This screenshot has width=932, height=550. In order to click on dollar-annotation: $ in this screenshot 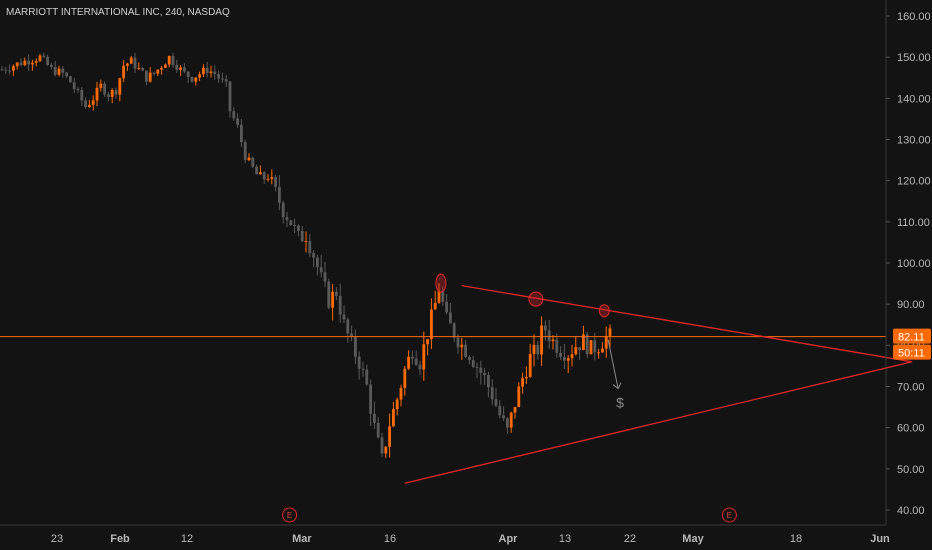, I will do `click(620, 403)`.